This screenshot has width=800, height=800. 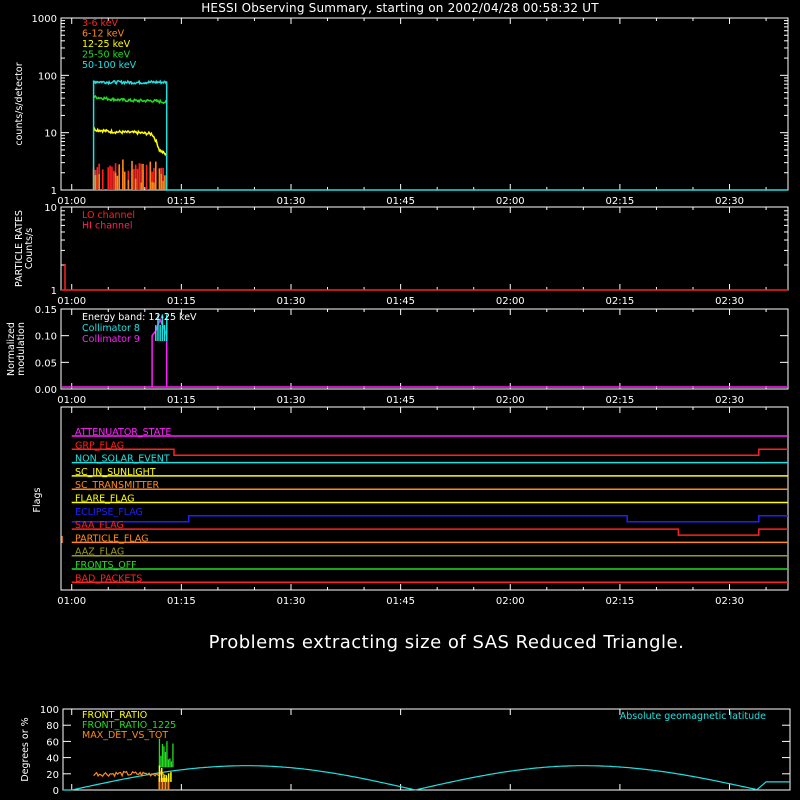 What do you see at coordinates (99, 552) in the screenshot?
I see `flag-label: AAZ_FLAG` at bounding box center [99, 552].